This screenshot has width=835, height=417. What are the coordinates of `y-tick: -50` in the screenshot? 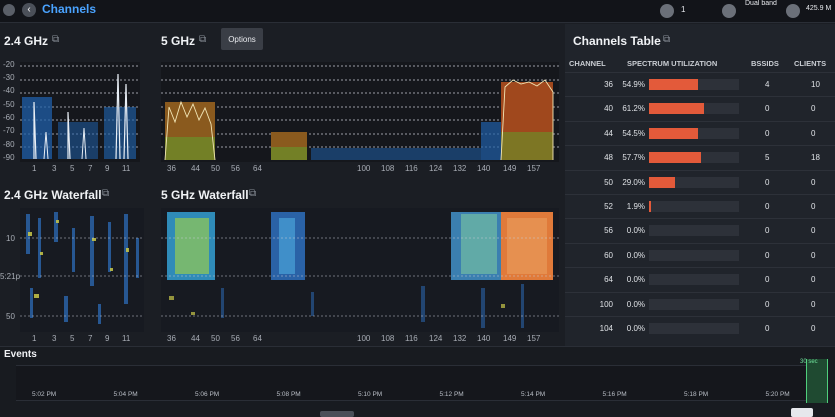 It's located at (9, 104).